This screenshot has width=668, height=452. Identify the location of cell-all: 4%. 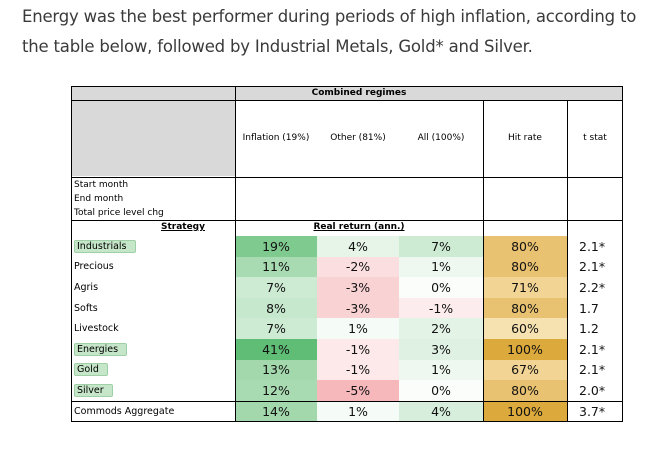
(441, 411).